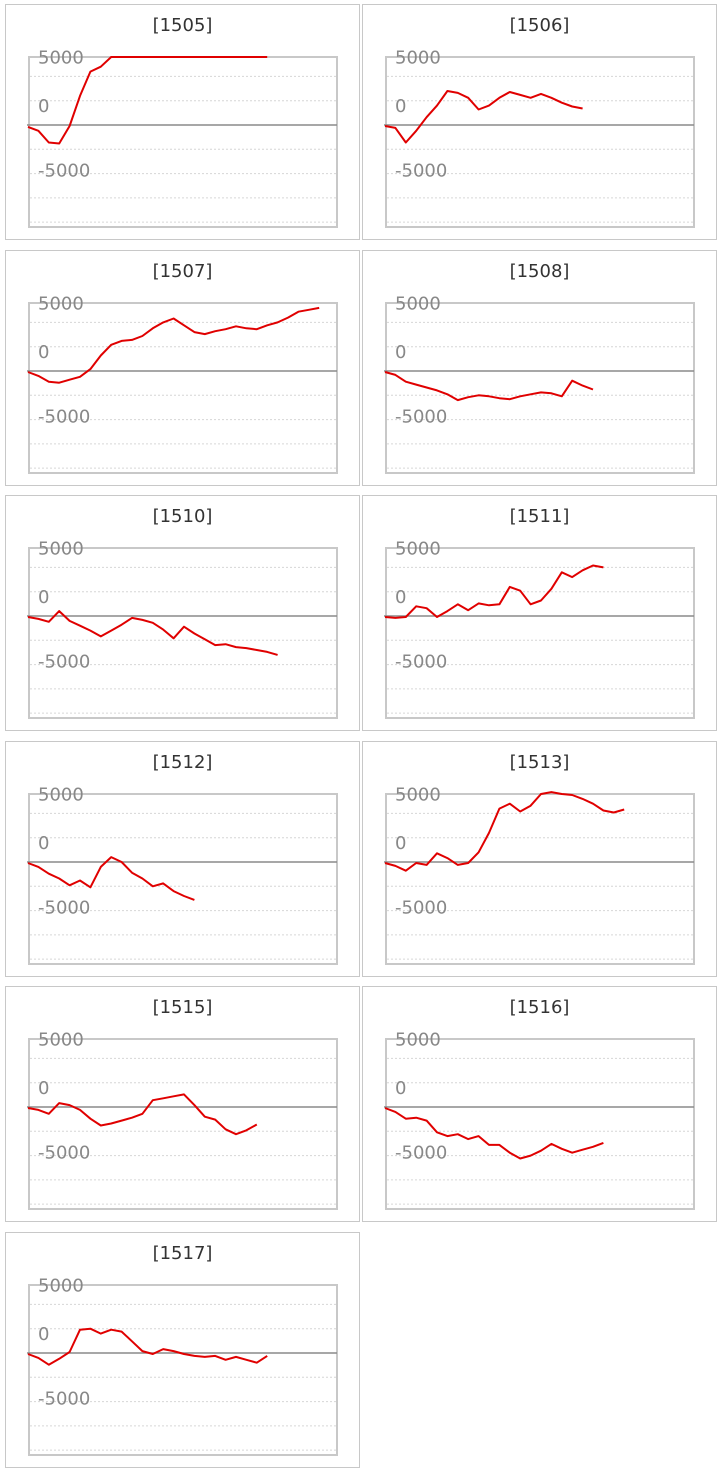  I want to click on chart-panel: [1511] 5000 0 -5000, so click(539, 613).